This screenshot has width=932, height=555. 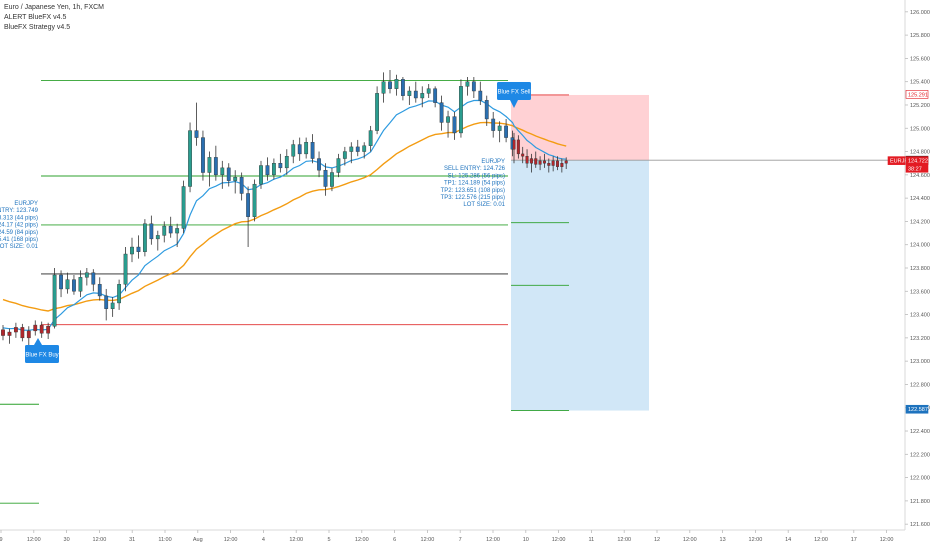 What do you see at coordinates (42, 354) in the screenshot?
I see `buy-signal-marker` at bounding box center [42, 354].